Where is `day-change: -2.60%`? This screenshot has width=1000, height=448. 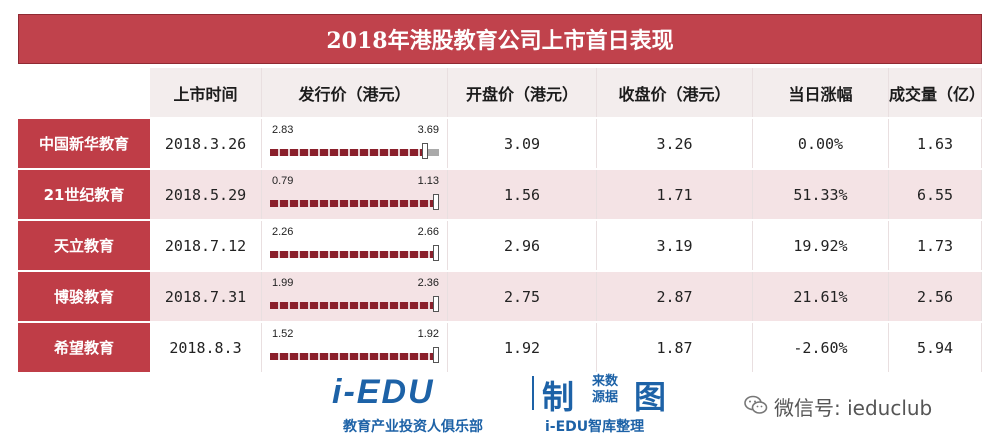
day-change: -2.60% is located at coordinates (821, 347).